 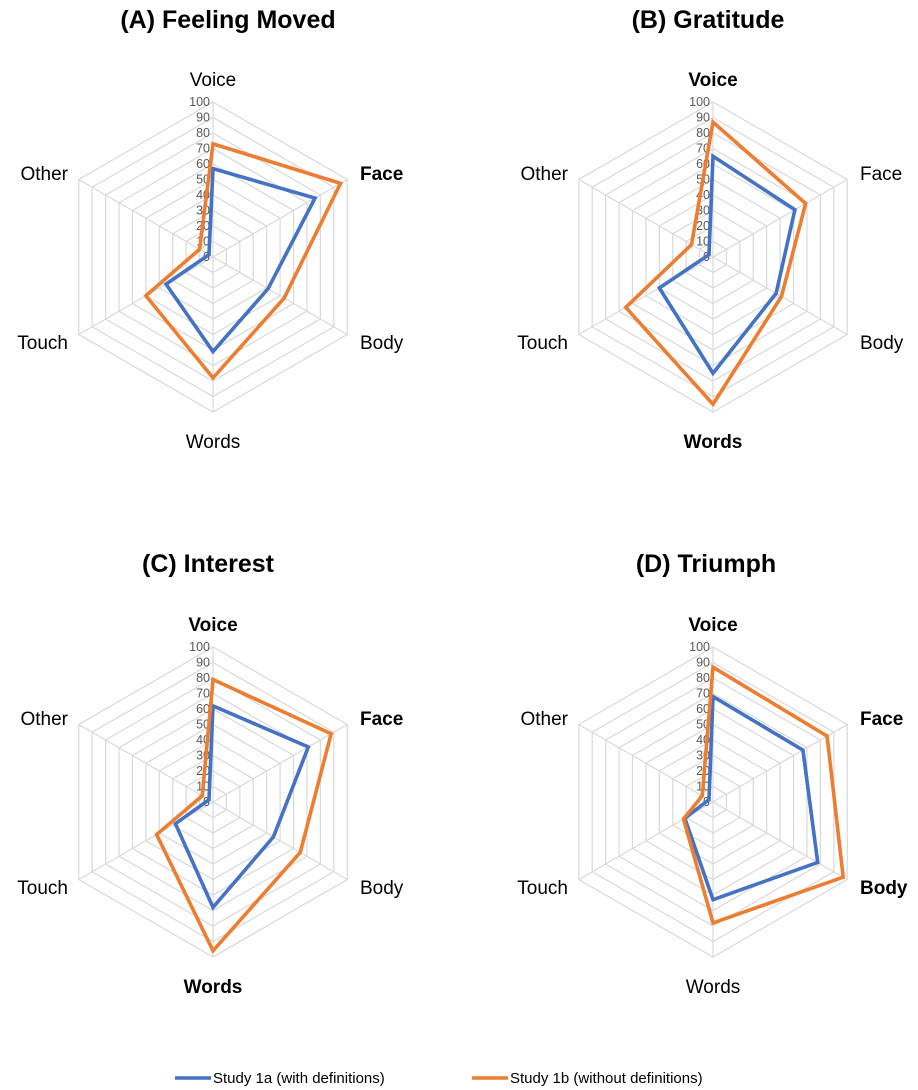 What do you see at coordinates (703, 226) in the screenshot?
I see `tick-label: 20` at bounding box center [703, 226].